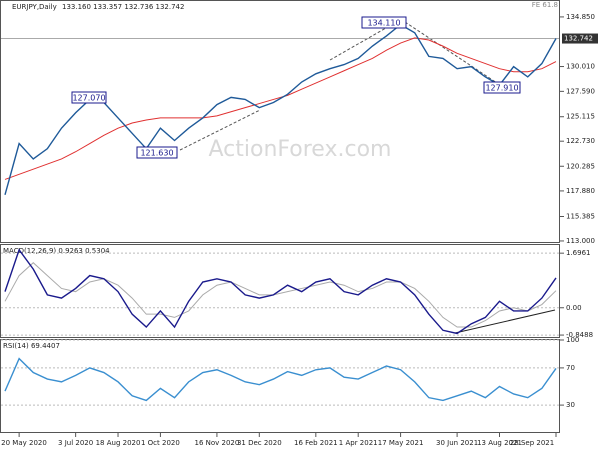 The height and width of the screenshot is (450, 600). What do you see at coordinates (580, 91) in the screenshot?
I see `y-tick-label: 127.590` at bounding box center [580, 91].